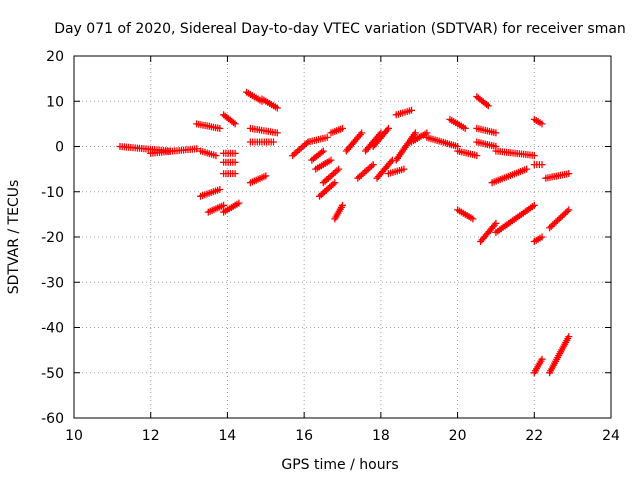 The width and height of the screenshot is (640, 480). I want to click on series-seg21, so click(331, 176).